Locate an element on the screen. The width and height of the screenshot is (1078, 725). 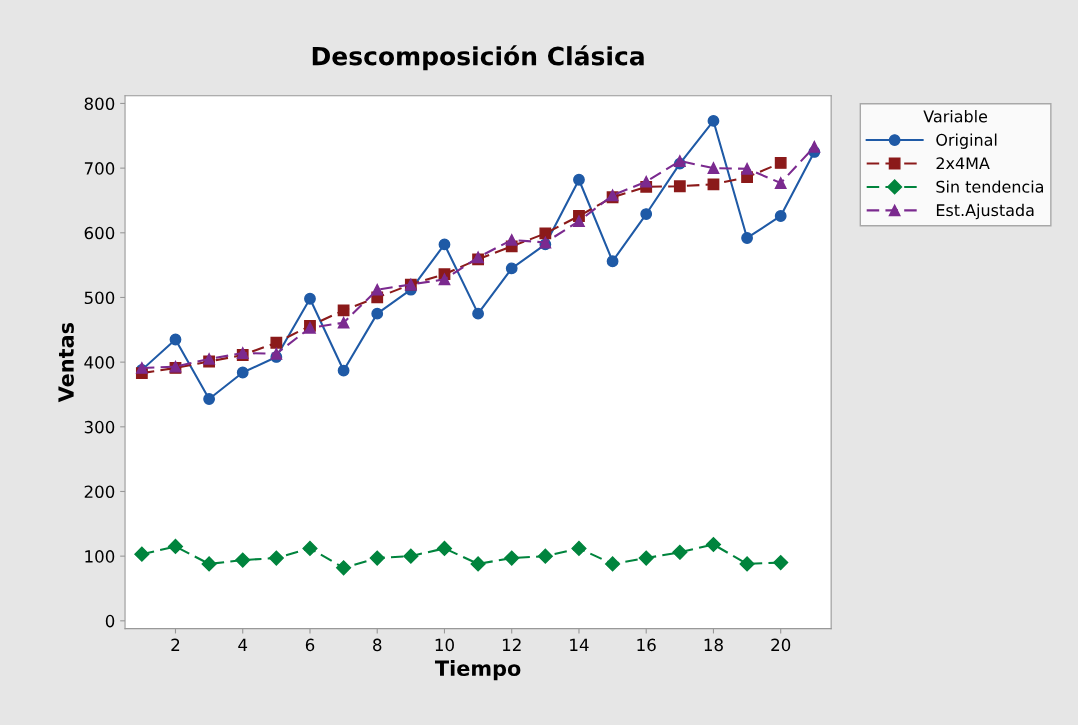
x-tick-label: 6 is located at coordinates (310, 645).